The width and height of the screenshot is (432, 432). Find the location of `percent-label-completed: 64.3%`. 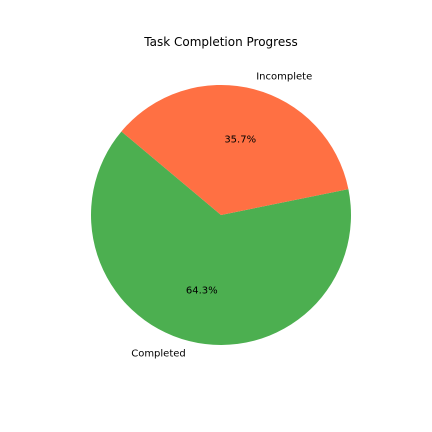

percent-label-completed: 64.3% is located at coordinates (202, 291).